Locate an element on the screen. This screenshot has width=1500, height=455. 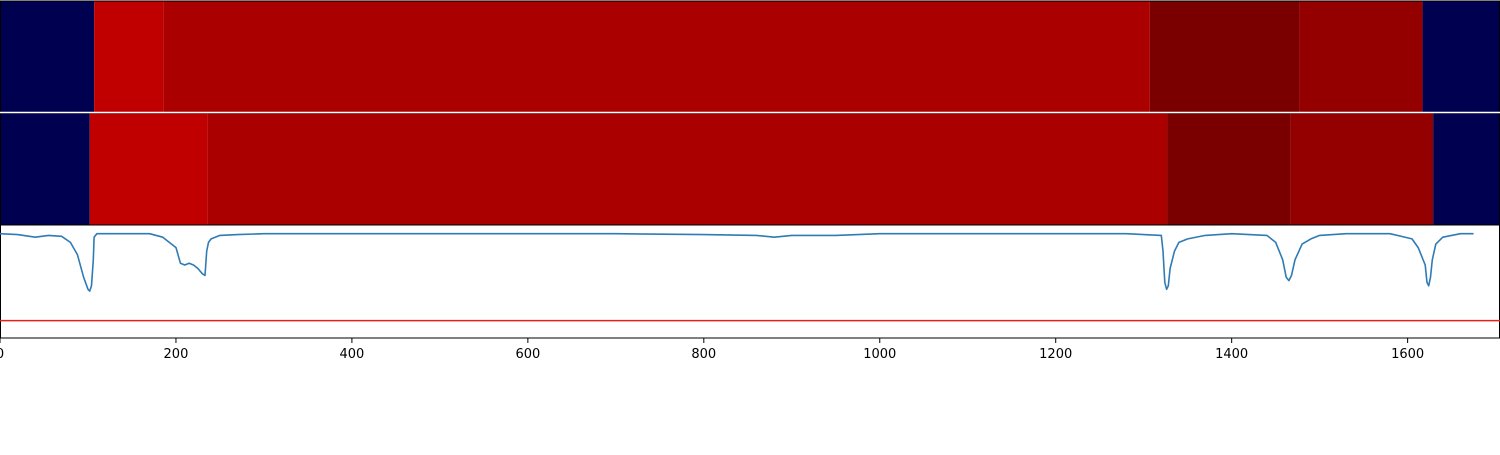
x-tick-label-6: 1200 is located at coordinates (1055, 354).